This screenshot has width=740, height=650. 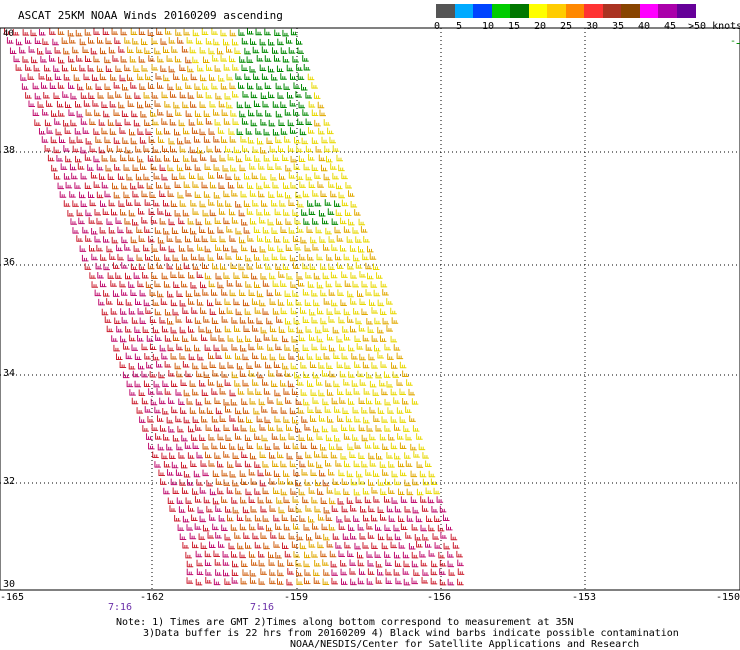 I want to click on edge-barb: -ᓗ, so click(x=735, y=41).